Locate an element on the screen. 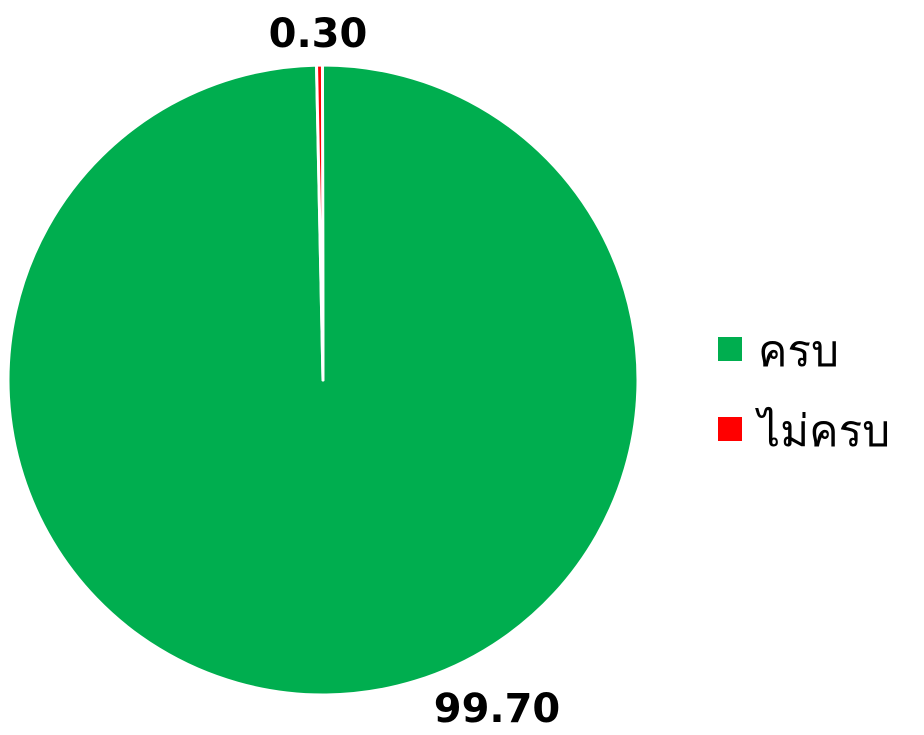  data-label-complete: 99.70 is located at coordinates (497, 709).